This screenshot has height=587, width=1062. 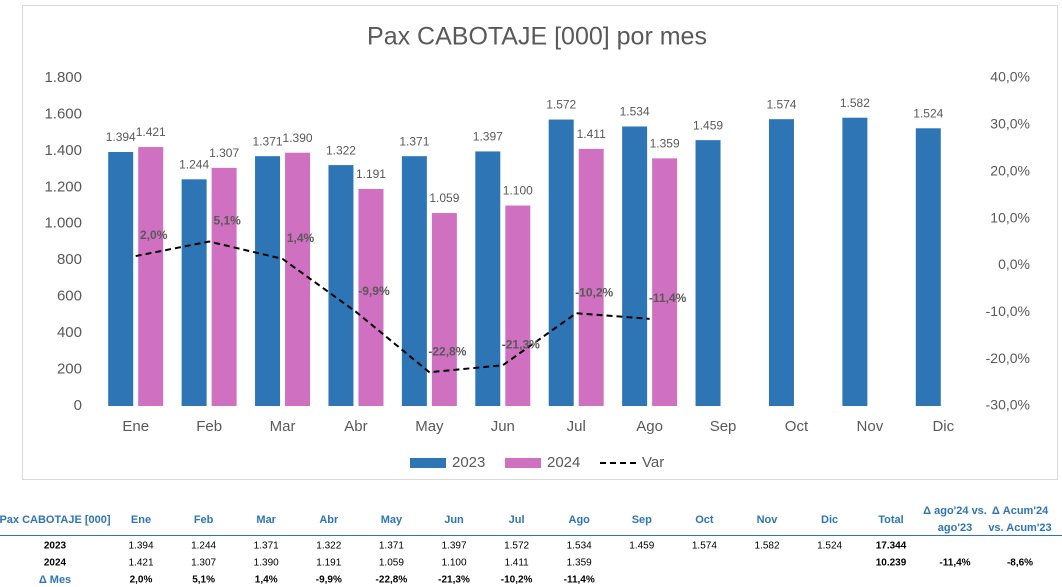 What do you see at coordinates (516, 563) in the screenshot?
I see `table-cell: 1.411` at bounding box center [516, 563].